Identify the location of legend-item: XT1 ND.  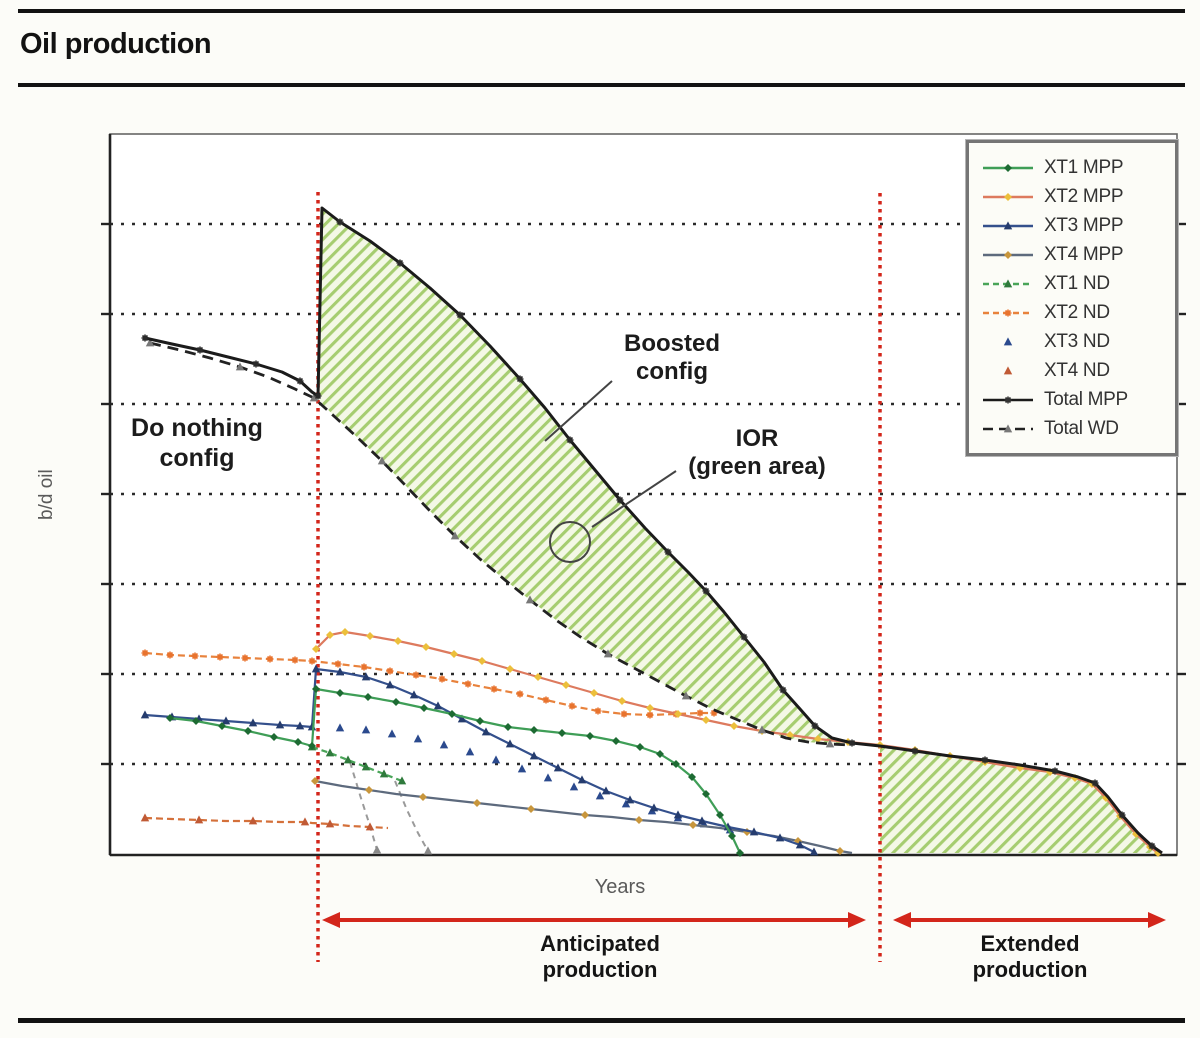
(1075, 283).